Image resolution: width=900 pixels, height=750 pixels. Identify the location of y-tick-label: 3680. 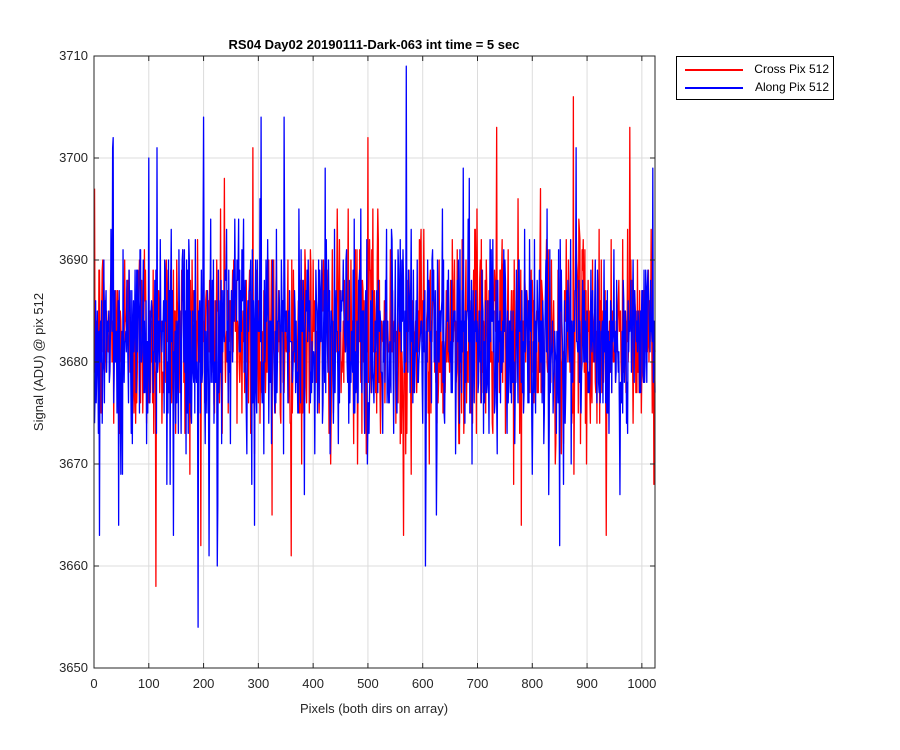
(73, 361).